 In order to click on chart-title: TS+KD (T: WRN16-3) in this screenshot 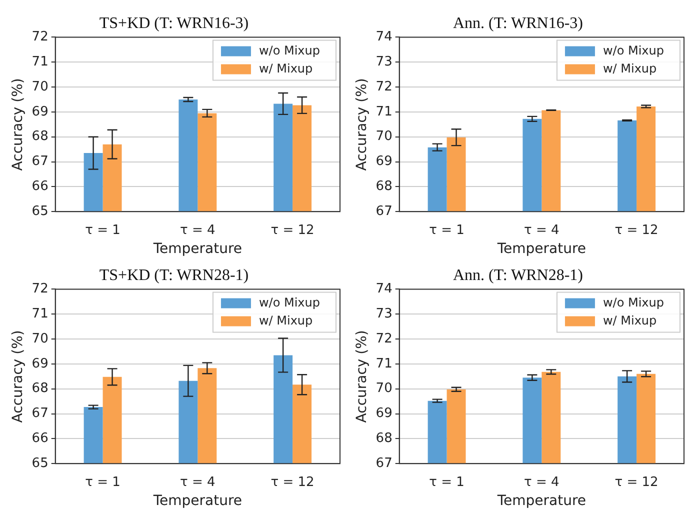, I will do `click(174, 23)`.